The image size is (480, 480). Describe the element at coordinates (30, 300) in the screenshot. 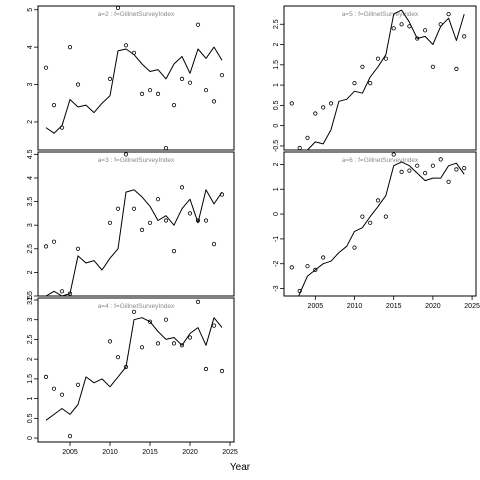

I see `y-tick-label: 3.5` at that location.